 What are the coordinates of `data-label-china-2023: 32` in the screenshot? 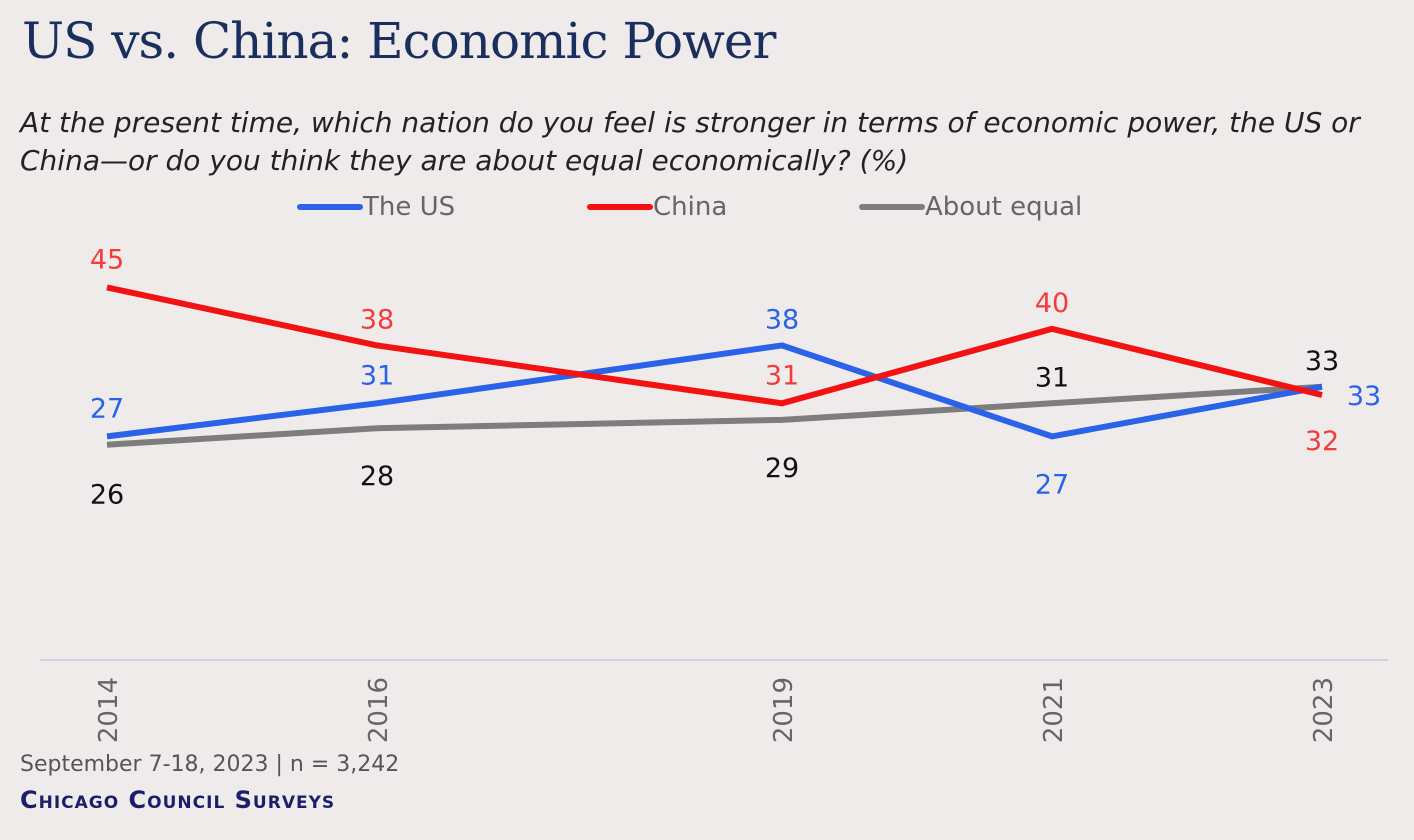 It's located at (1322, 441).